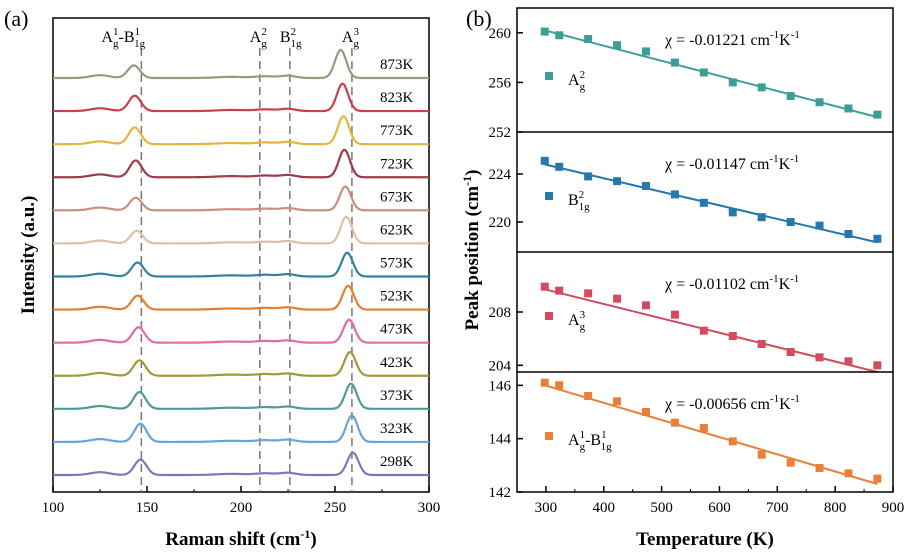 The width and height of the screenshot is (904, 554). Describe the element at coordinates (705, 539) in the screenshot. I see `x-axis-label: Temperature (K)` at that location.